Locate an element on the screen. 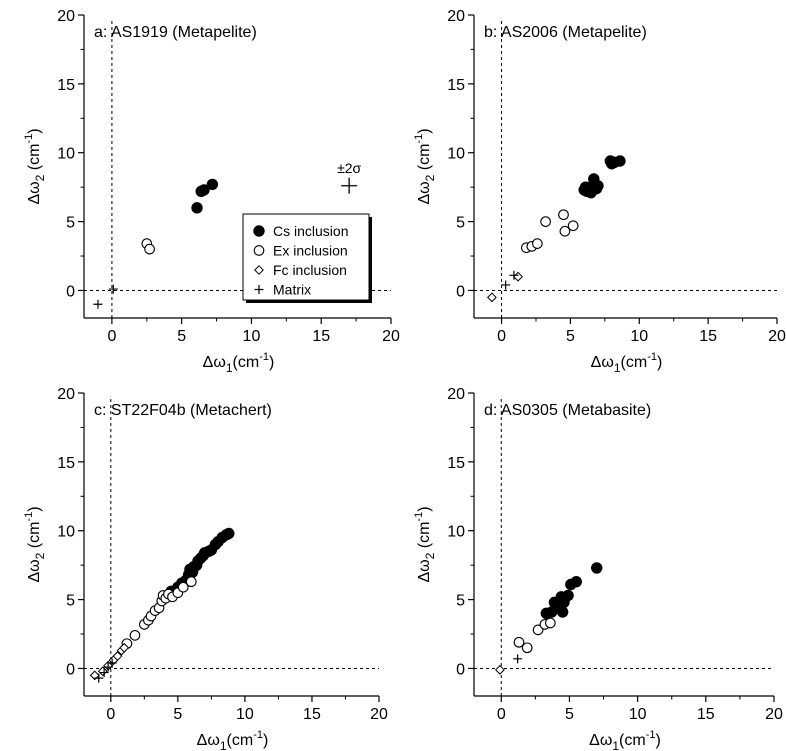 The width and height of the screenshot is (786, 751). legend-label: Matrix is located at coordinates (292, 290).